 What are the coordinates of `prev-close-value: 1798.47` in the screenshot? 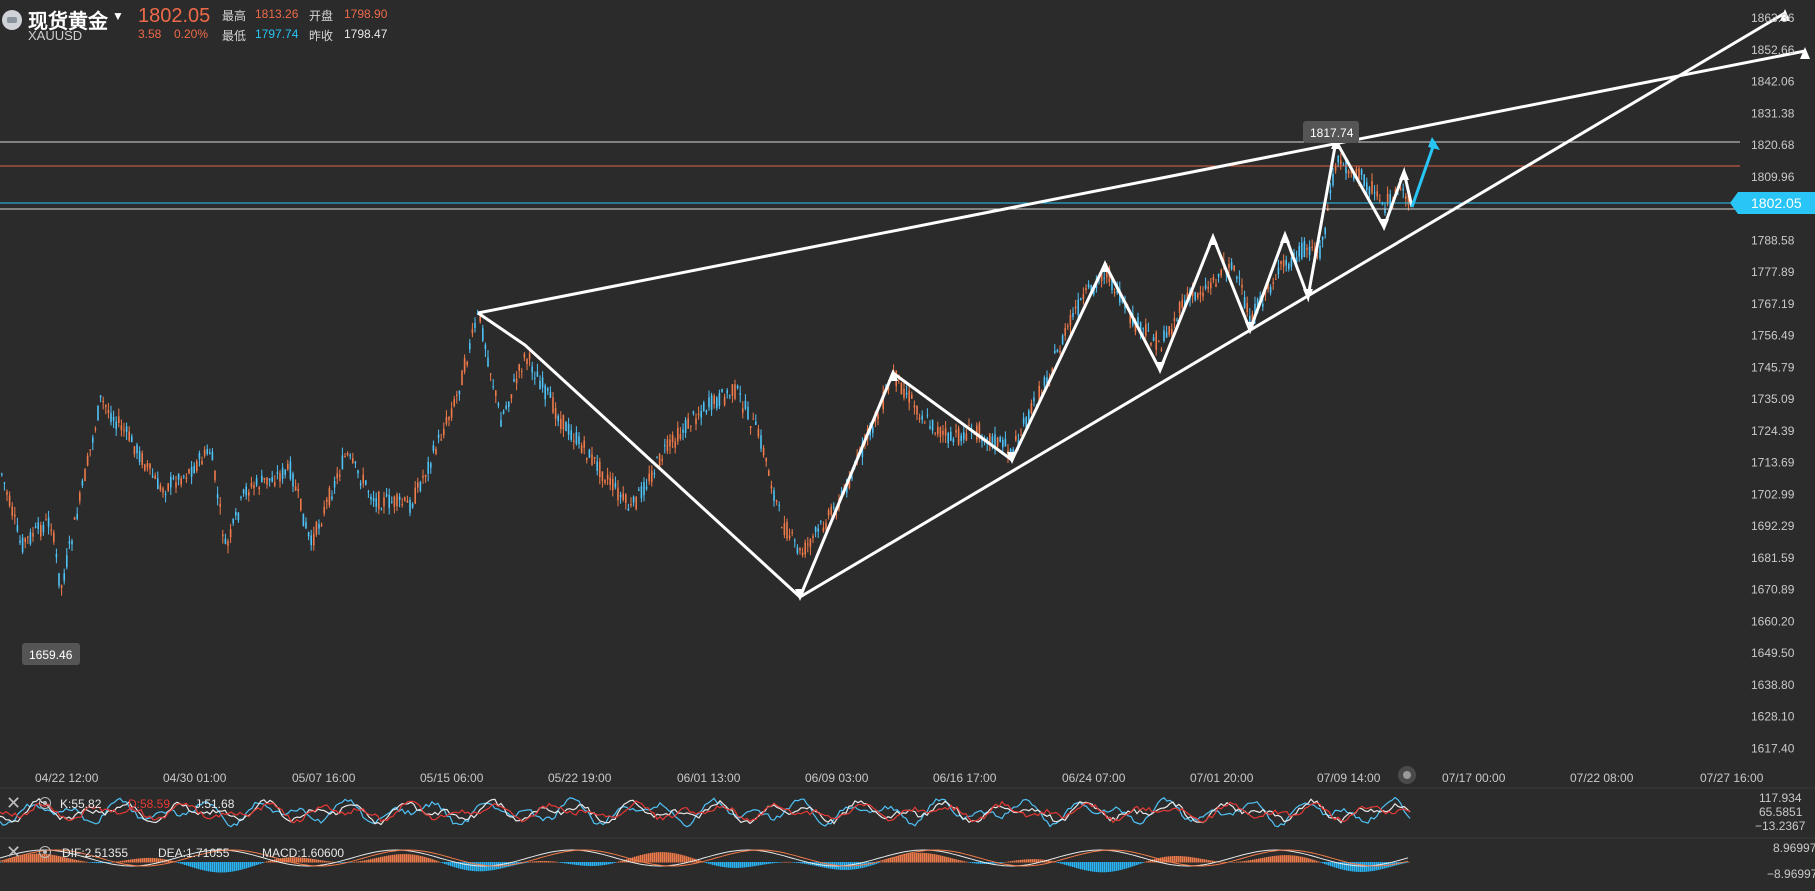 It's located at (366, 34).